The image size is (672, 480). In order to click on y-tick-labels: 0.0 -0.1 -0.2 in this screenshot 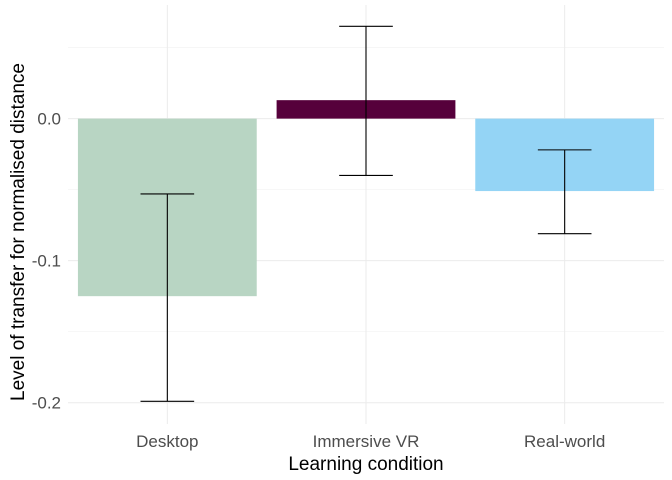, I will do `click(46, 261)`.